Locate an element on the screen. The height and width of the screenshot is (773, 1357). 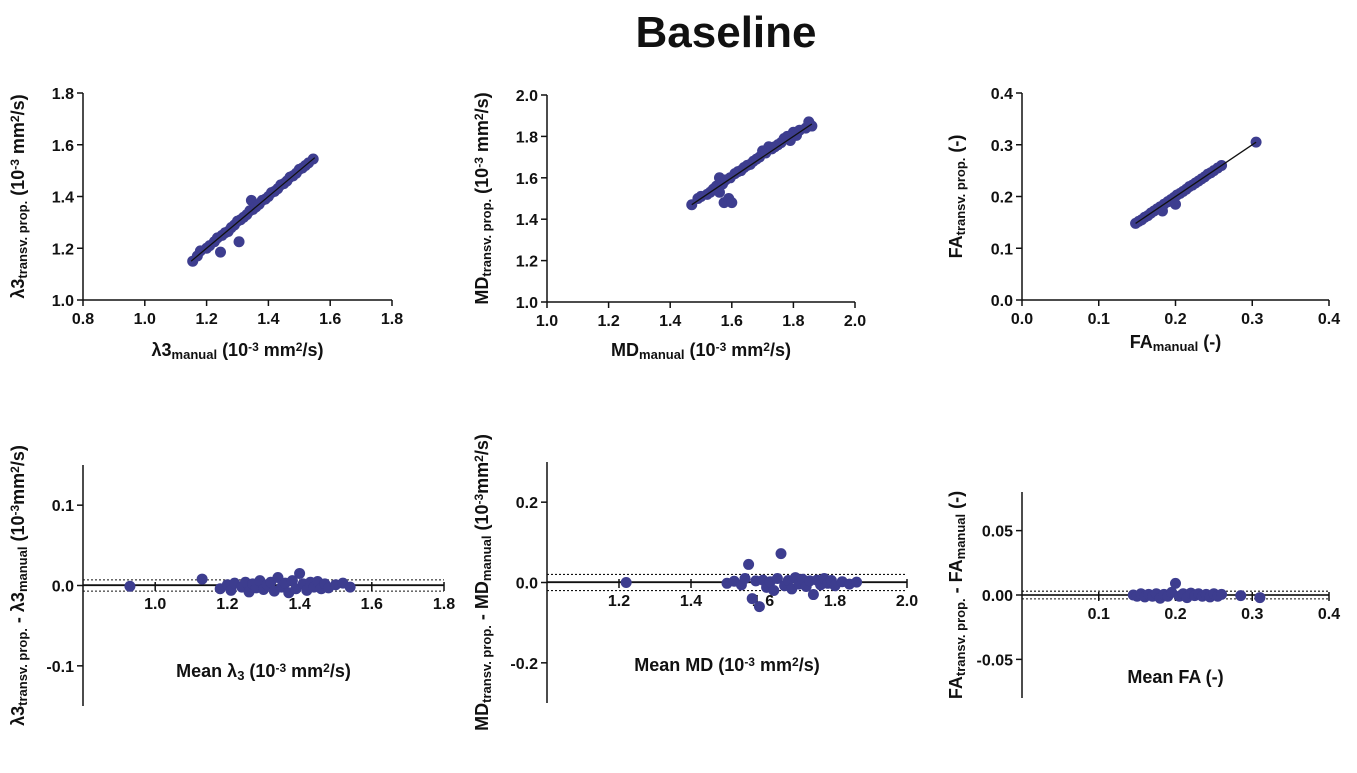
x-axis-label-part: FA is located at coordinates (1141, 342).